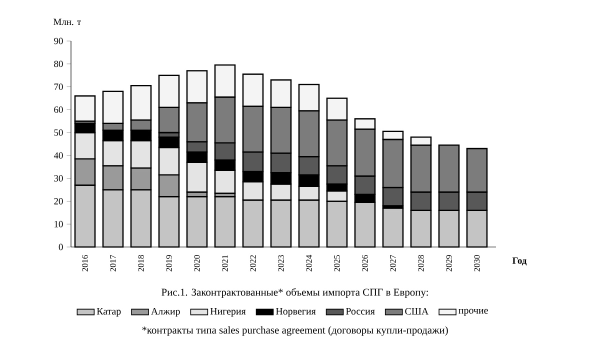 The image size is (590, 343). I want to click on legend-label: Нигерия, so click(228, 312).